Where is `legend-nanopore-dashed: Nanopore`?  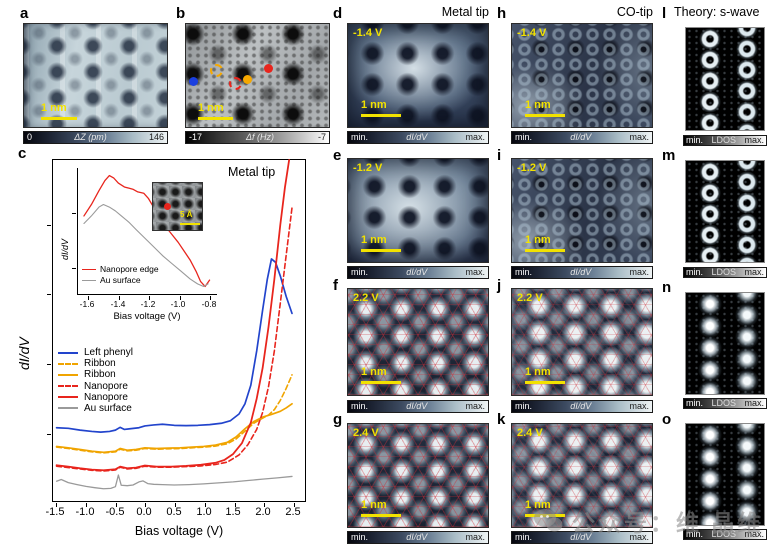 legend-nanopore-dashed: Nanopore is located at coordinates (95, 386).